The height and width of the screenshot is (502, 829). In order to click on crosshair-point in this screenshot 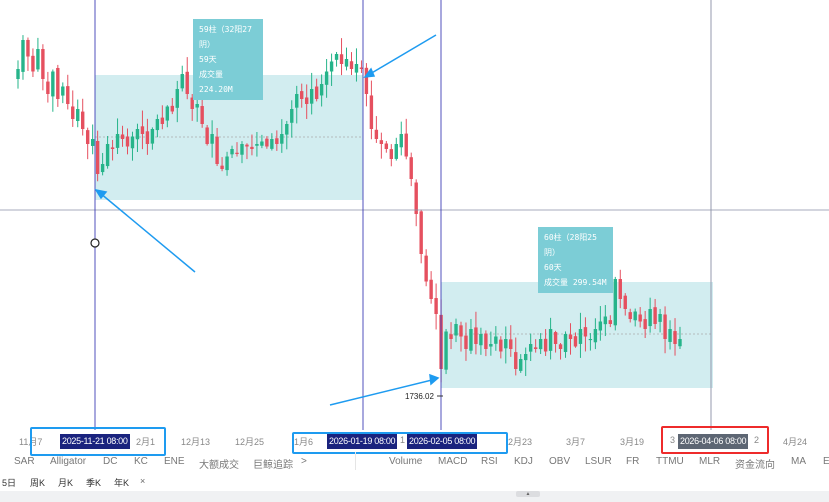, I will do `click(95, 243)`.